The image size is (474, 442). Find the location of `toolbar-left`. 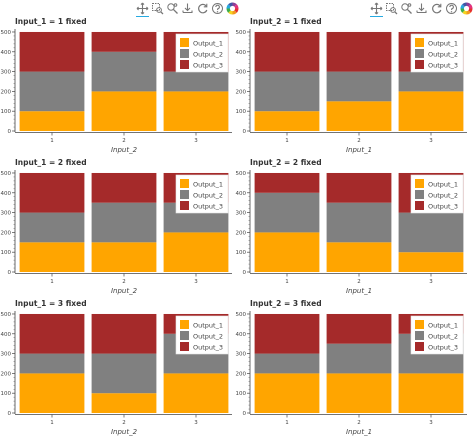

toolbar-left is located at coordinates (188, 9).